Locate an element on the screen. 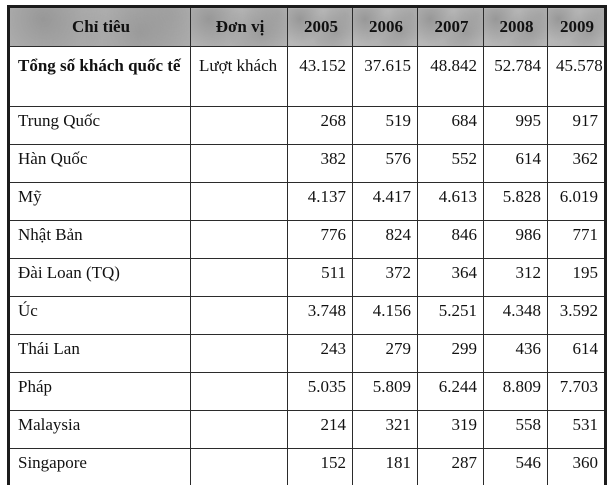  value-2005: 4.137 is located at coordinates (320, 201).